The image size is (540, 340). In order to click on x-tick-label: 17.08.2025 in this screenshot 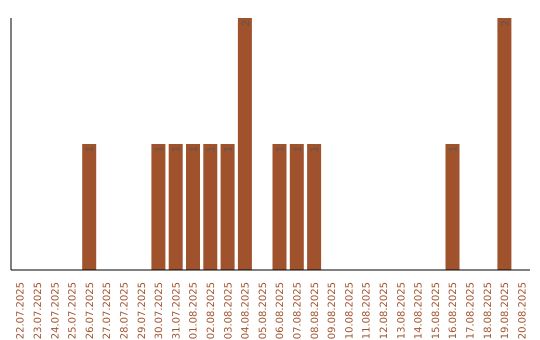, I will do `click(470, 311)`.